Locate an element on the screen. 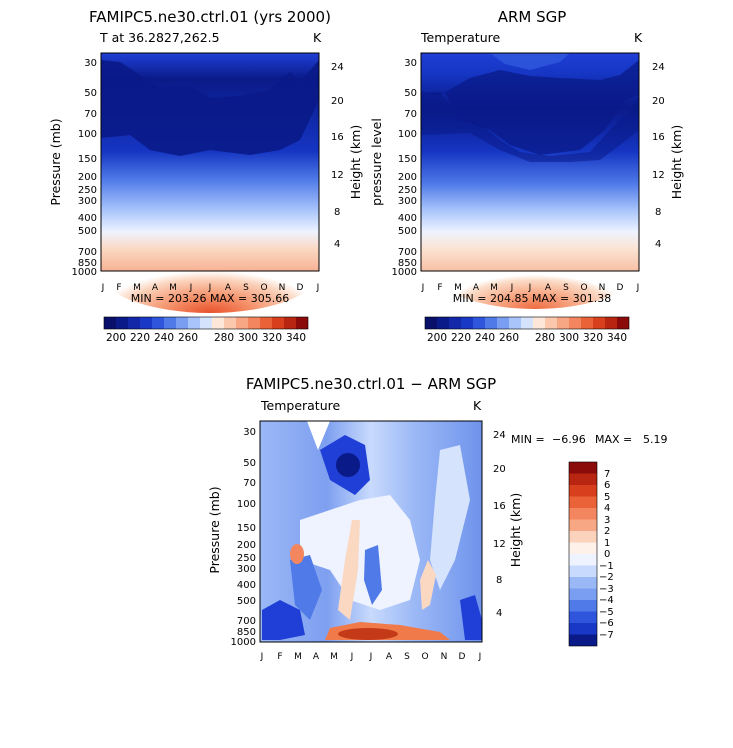 This screenshot has height=748, width=733. cb-label: 2 is located at coordinates (607, 531).